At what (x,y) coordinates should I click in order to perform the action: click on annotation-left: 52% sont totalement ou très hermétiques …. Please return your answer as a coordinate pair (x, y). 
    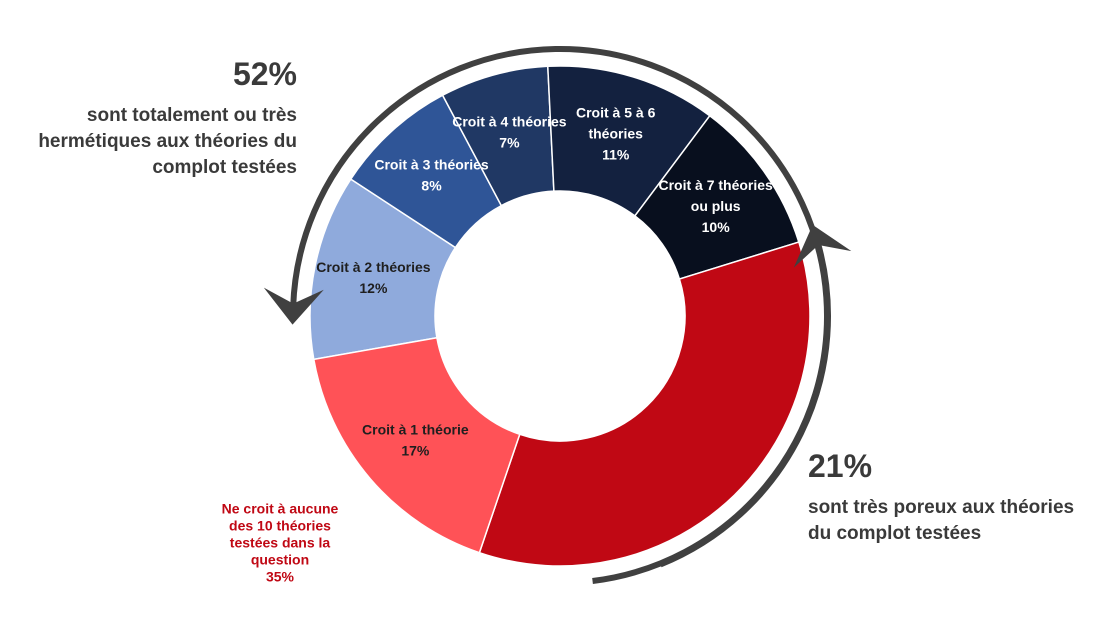
    Looking at the image, I should click on (148, 118).